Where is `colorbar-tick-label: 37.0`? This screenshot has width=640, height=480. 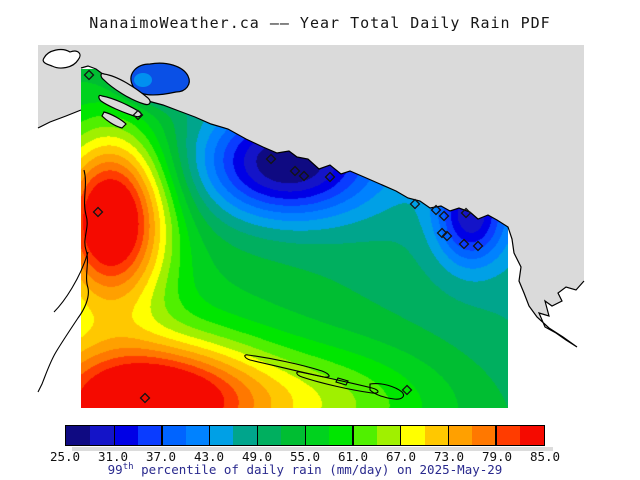
colorbar-tick-label: 37.0 is located at coordinates (161, 456).